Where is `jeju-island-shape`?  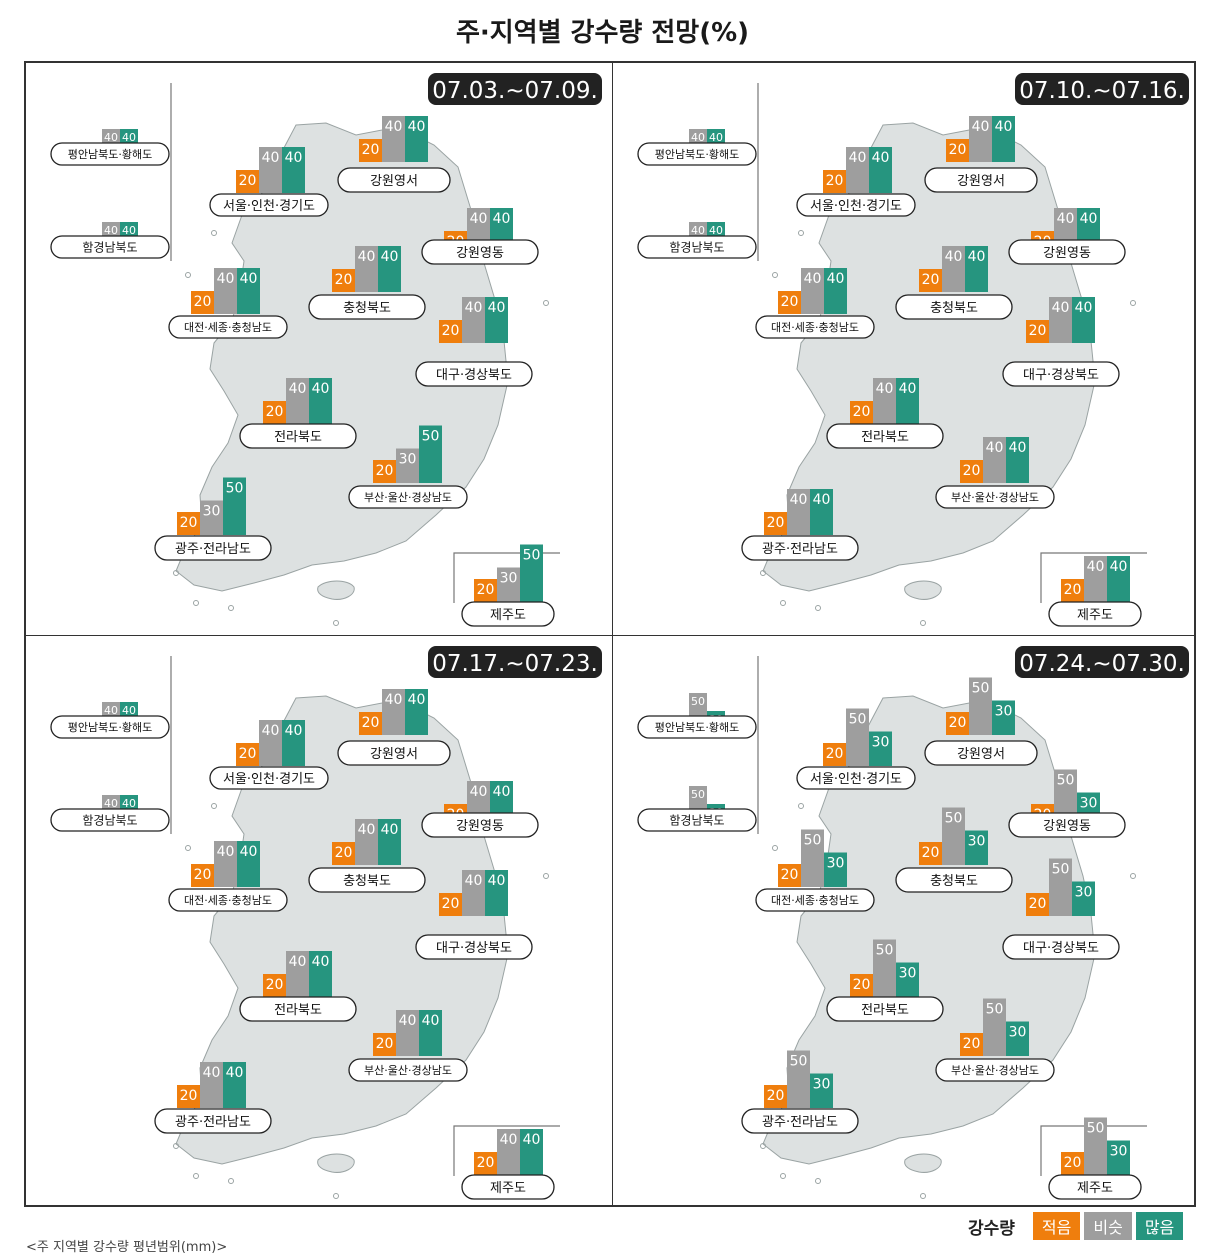
jeju-island-shape is located at coordinates (336, 1163).